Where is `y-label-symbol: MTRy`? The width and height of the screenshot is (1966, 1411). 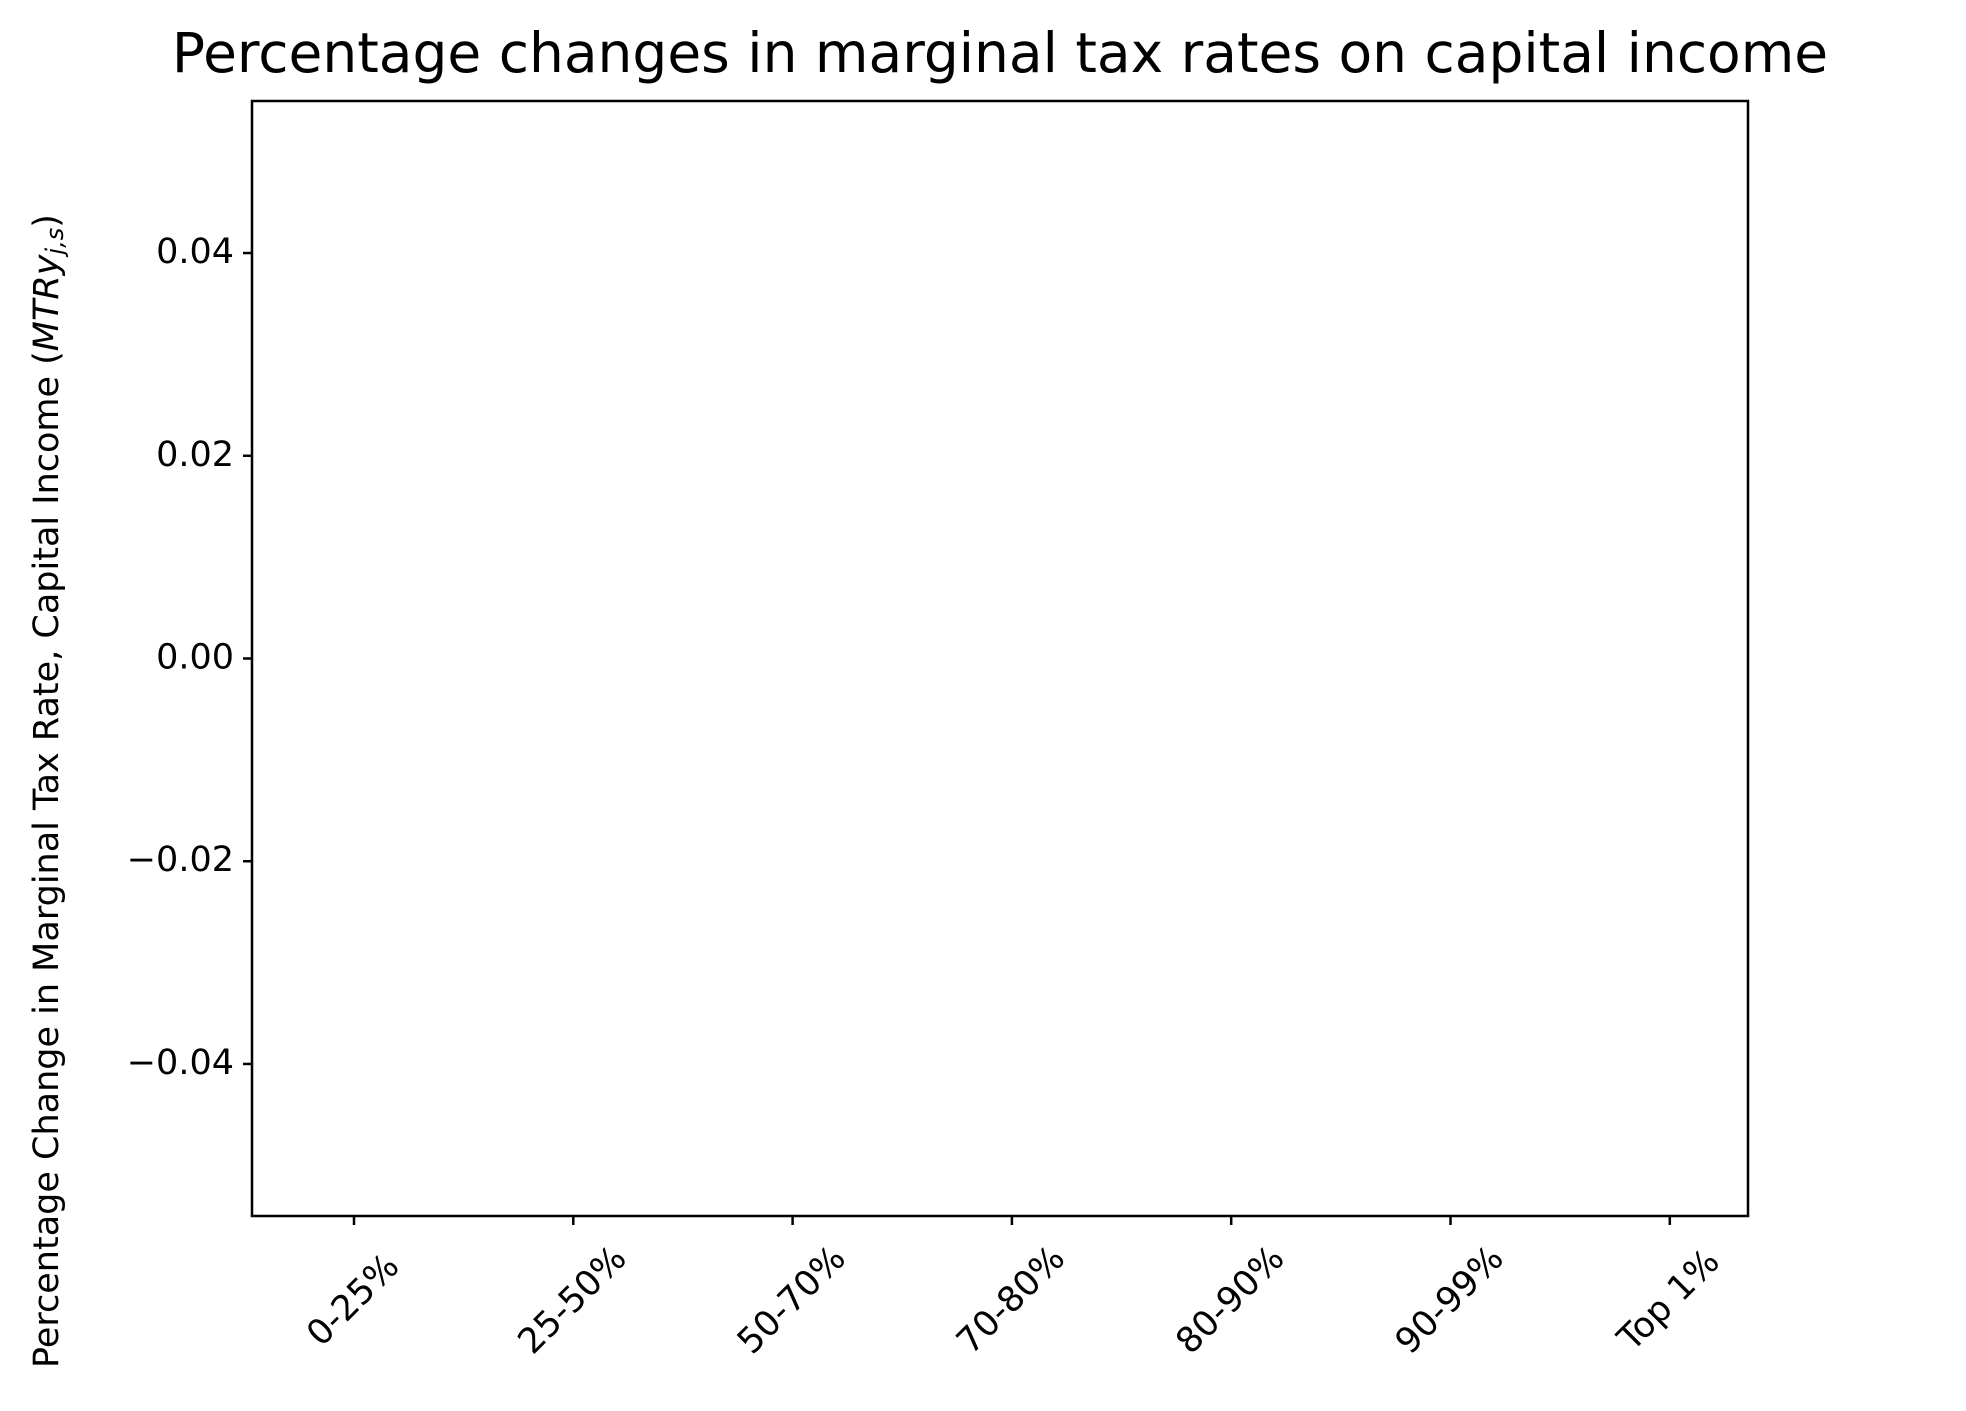 y-label-symbol: MTRy is located at coordinates (47, 302).